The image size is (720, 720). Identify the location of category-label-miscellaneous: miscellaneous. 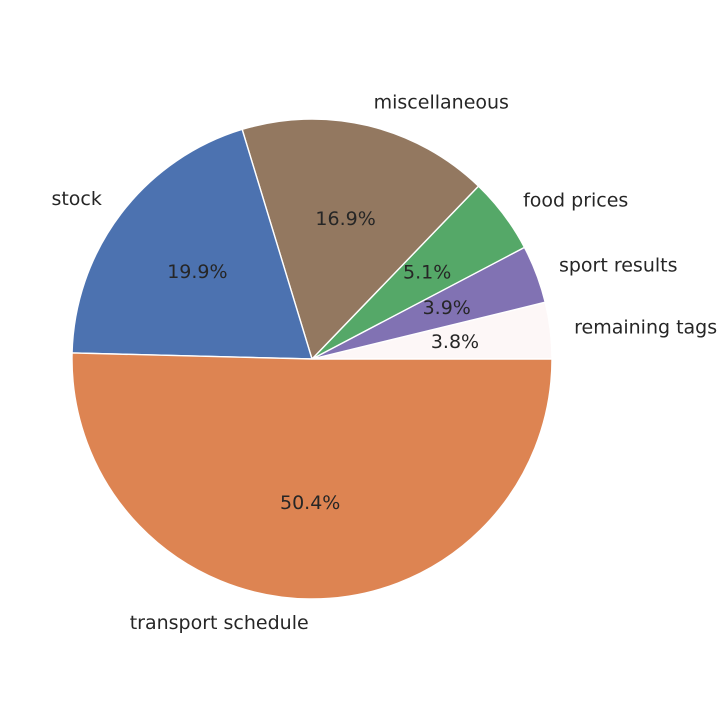
(441, 102).